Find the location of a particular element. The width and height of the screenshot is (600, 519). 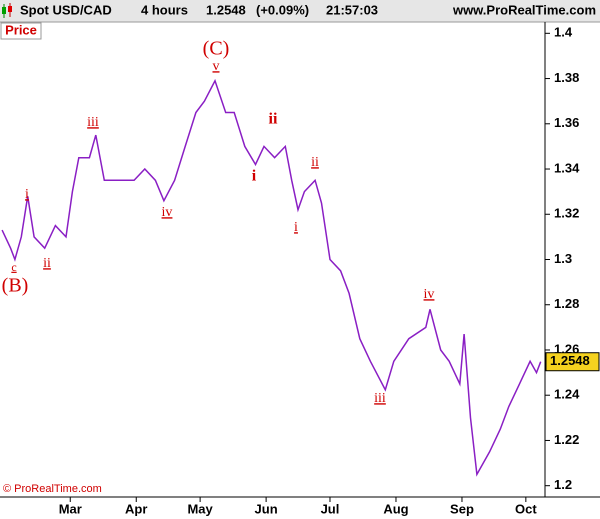

last-value-box is located at coordinates (572, 362).